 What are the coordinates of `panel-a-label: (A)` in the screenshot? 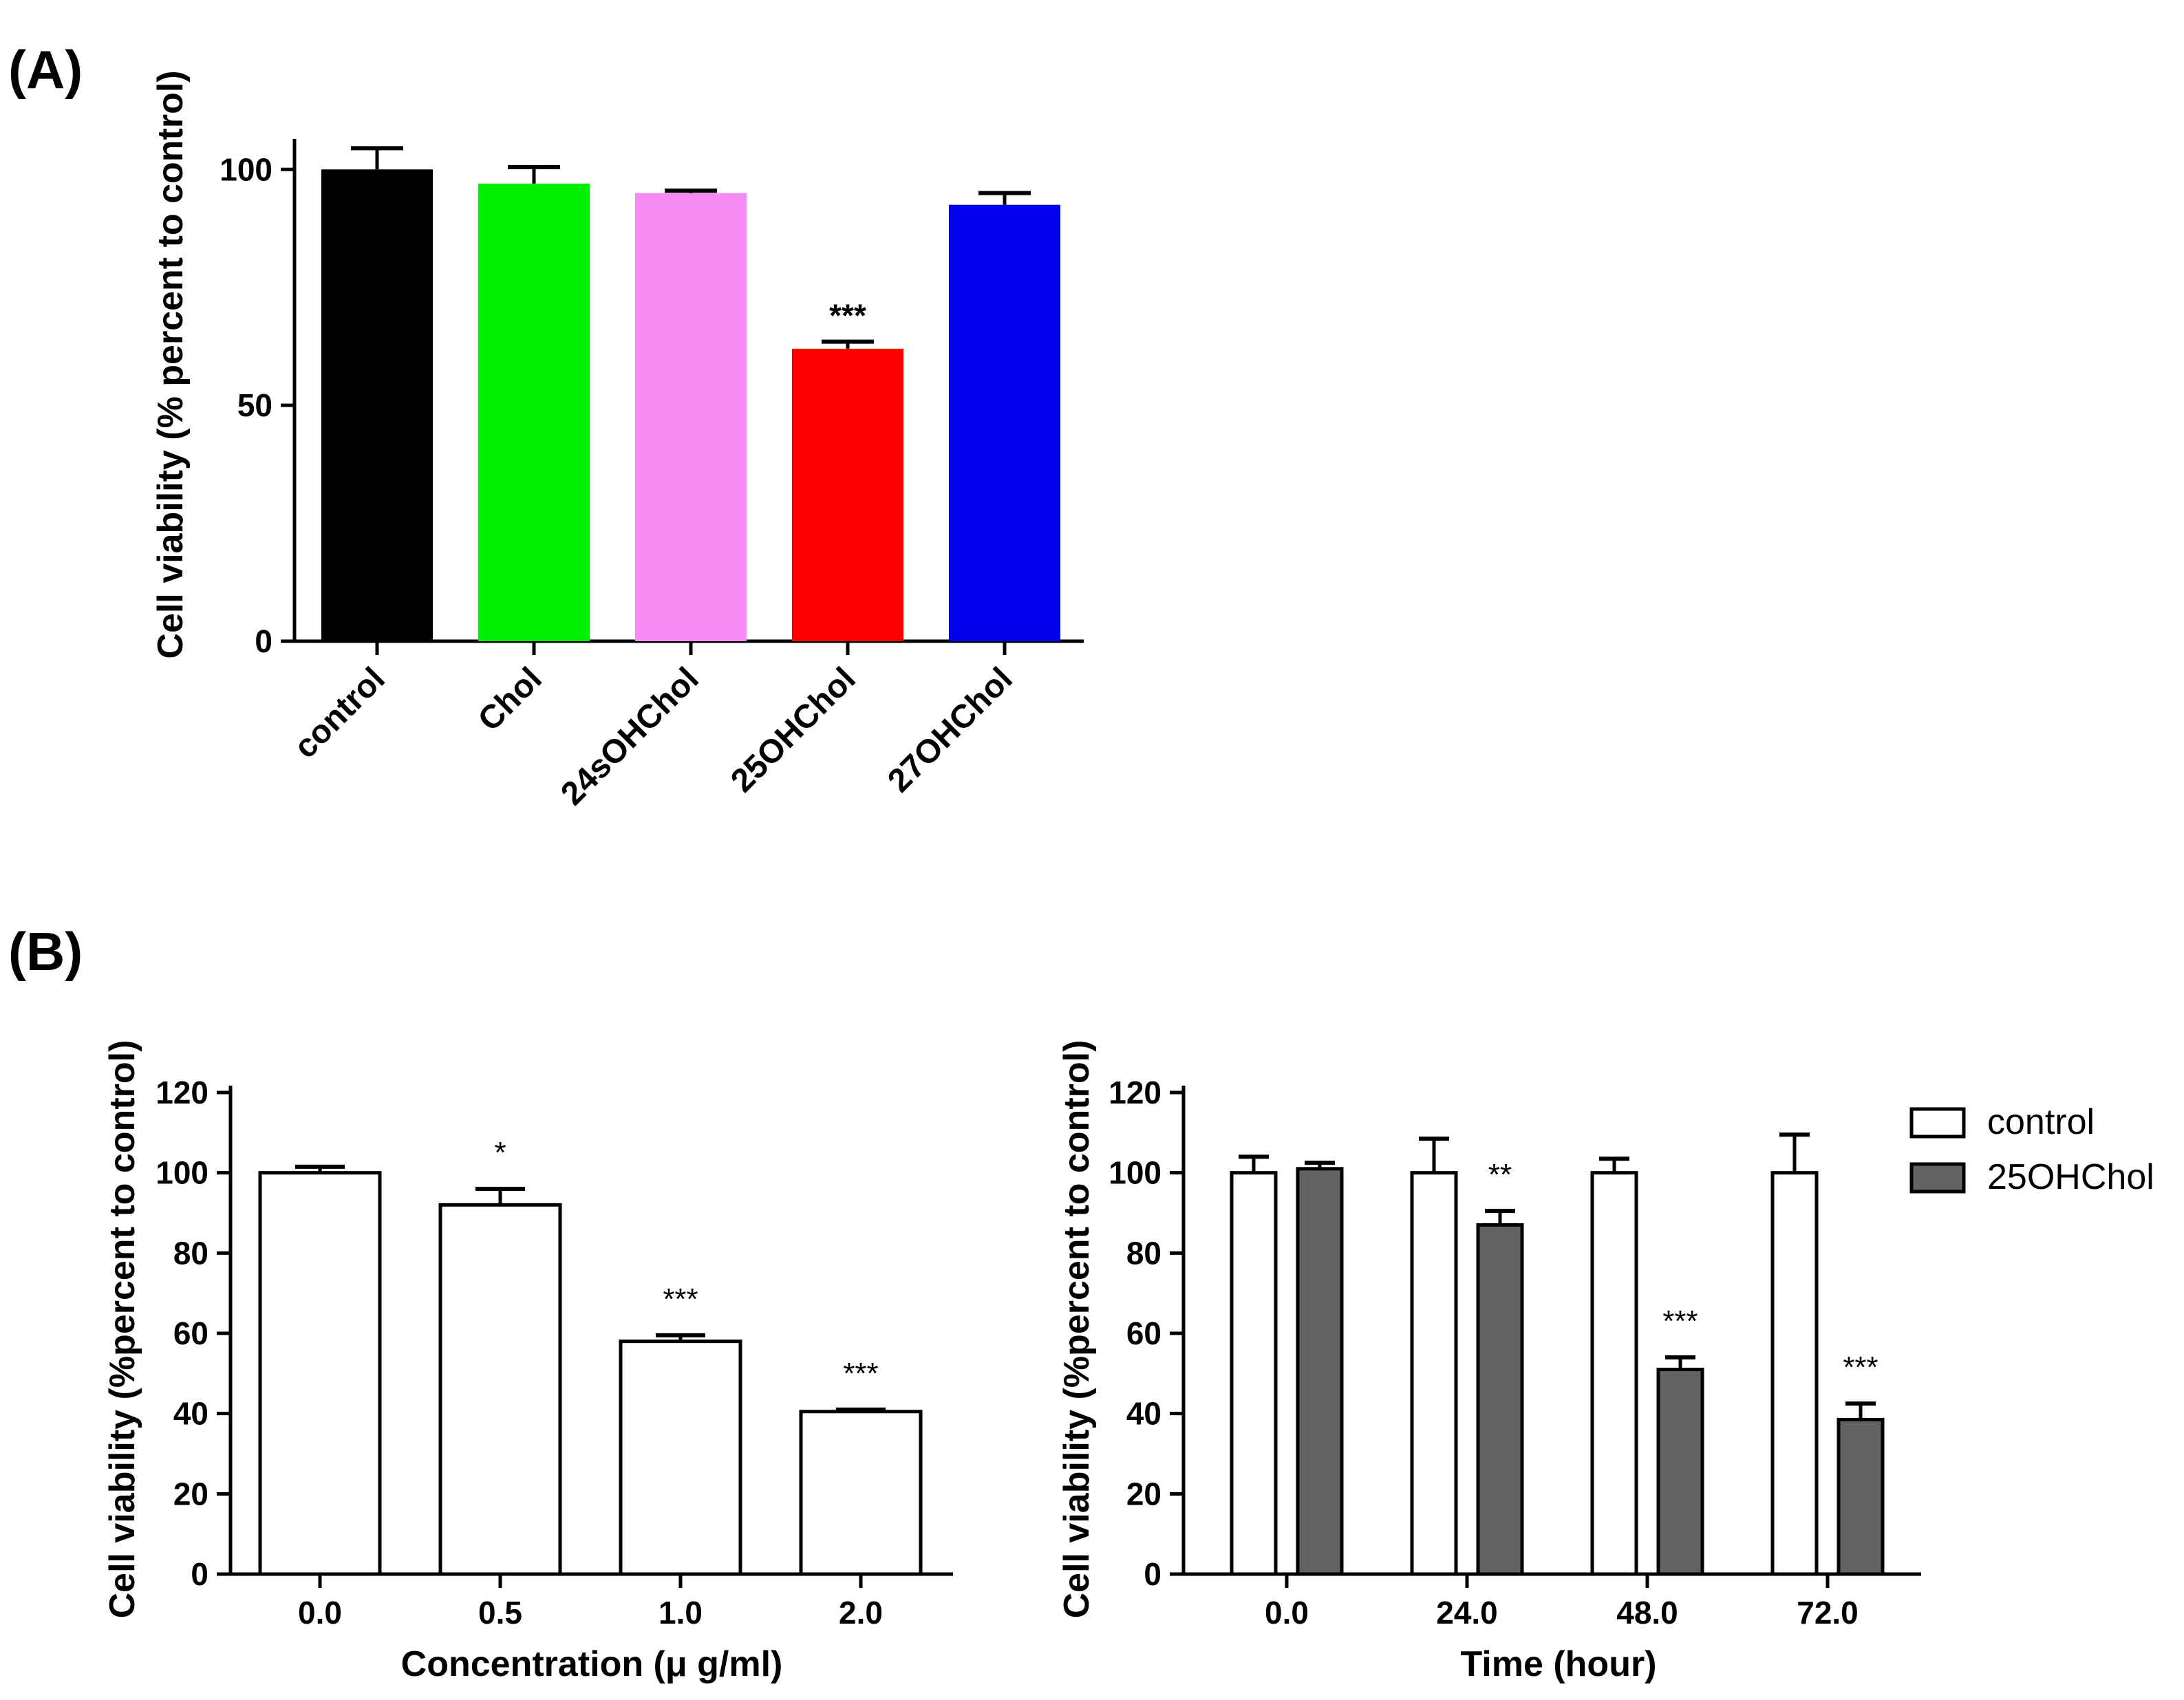 It's located at (45, 69).